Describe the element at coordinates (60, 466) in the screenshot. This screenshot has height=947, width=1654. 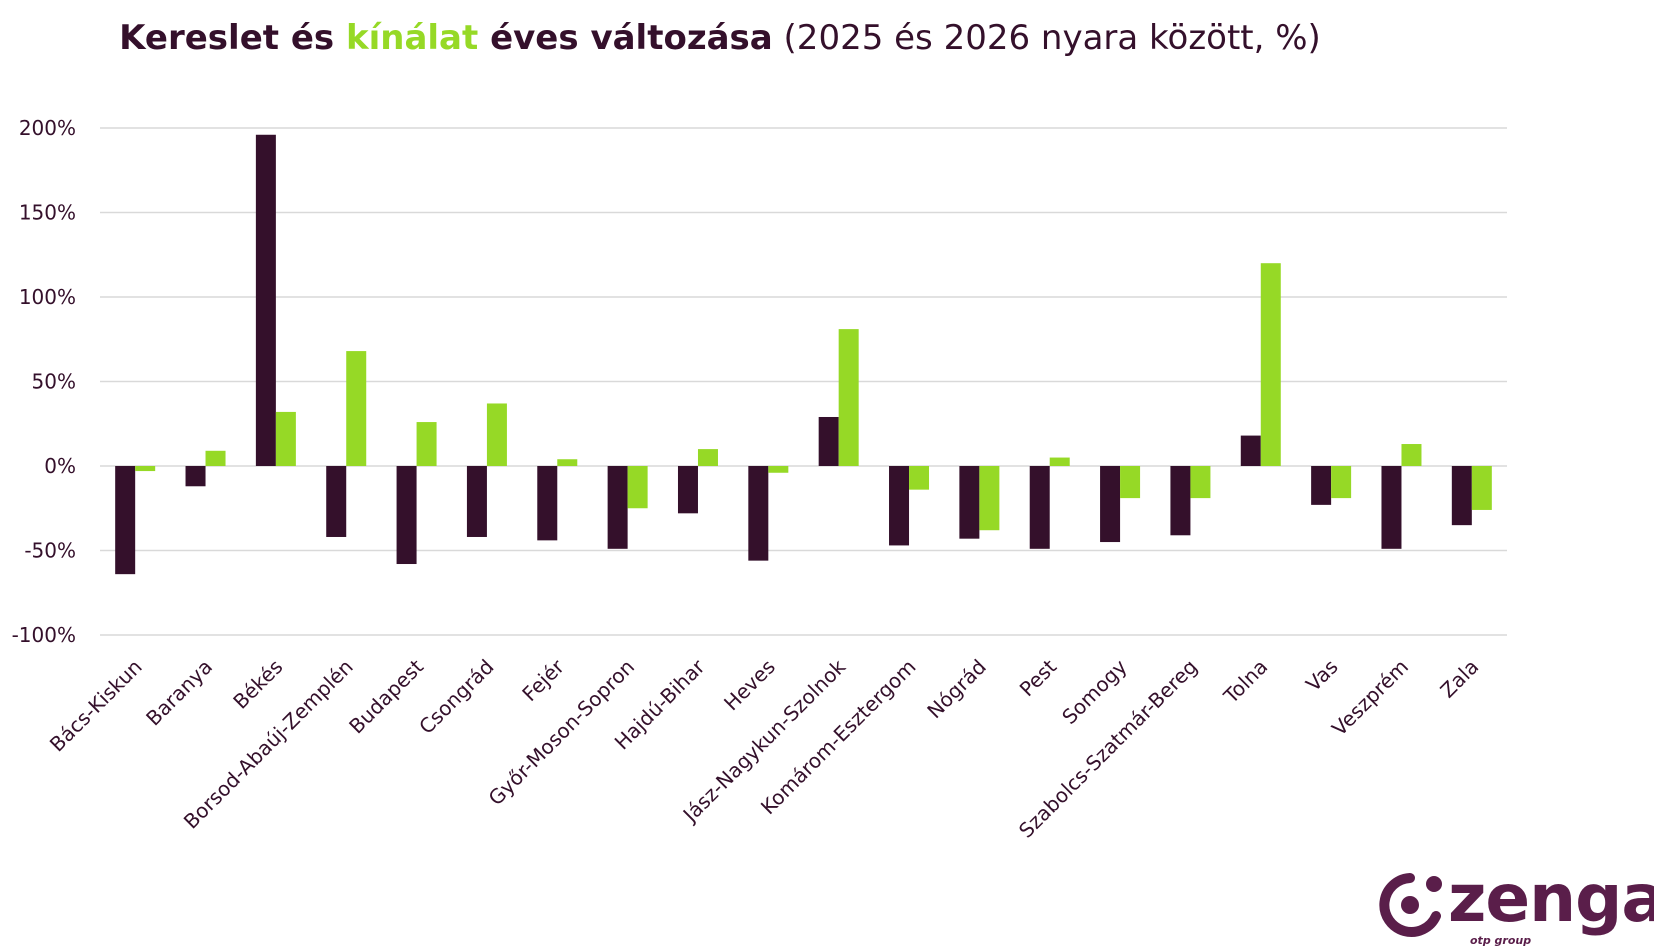
I see `y-tick-label: 0%` at that location.